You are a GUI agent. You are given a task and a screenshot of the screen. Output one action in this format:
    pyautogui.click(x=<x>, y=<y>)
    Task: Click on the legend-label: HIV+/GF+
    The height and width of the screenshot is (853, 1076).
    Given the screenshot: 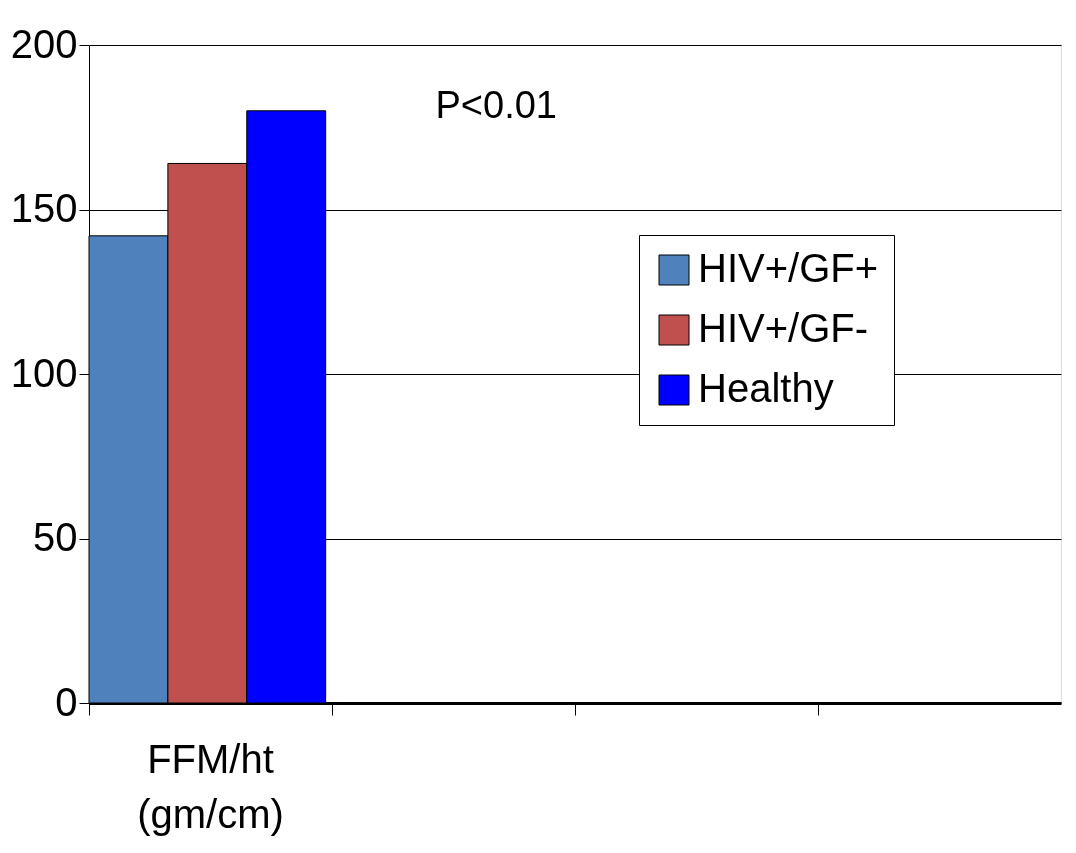 What is the action you would take?
    pyautogui.click(x=788, y=268)
    